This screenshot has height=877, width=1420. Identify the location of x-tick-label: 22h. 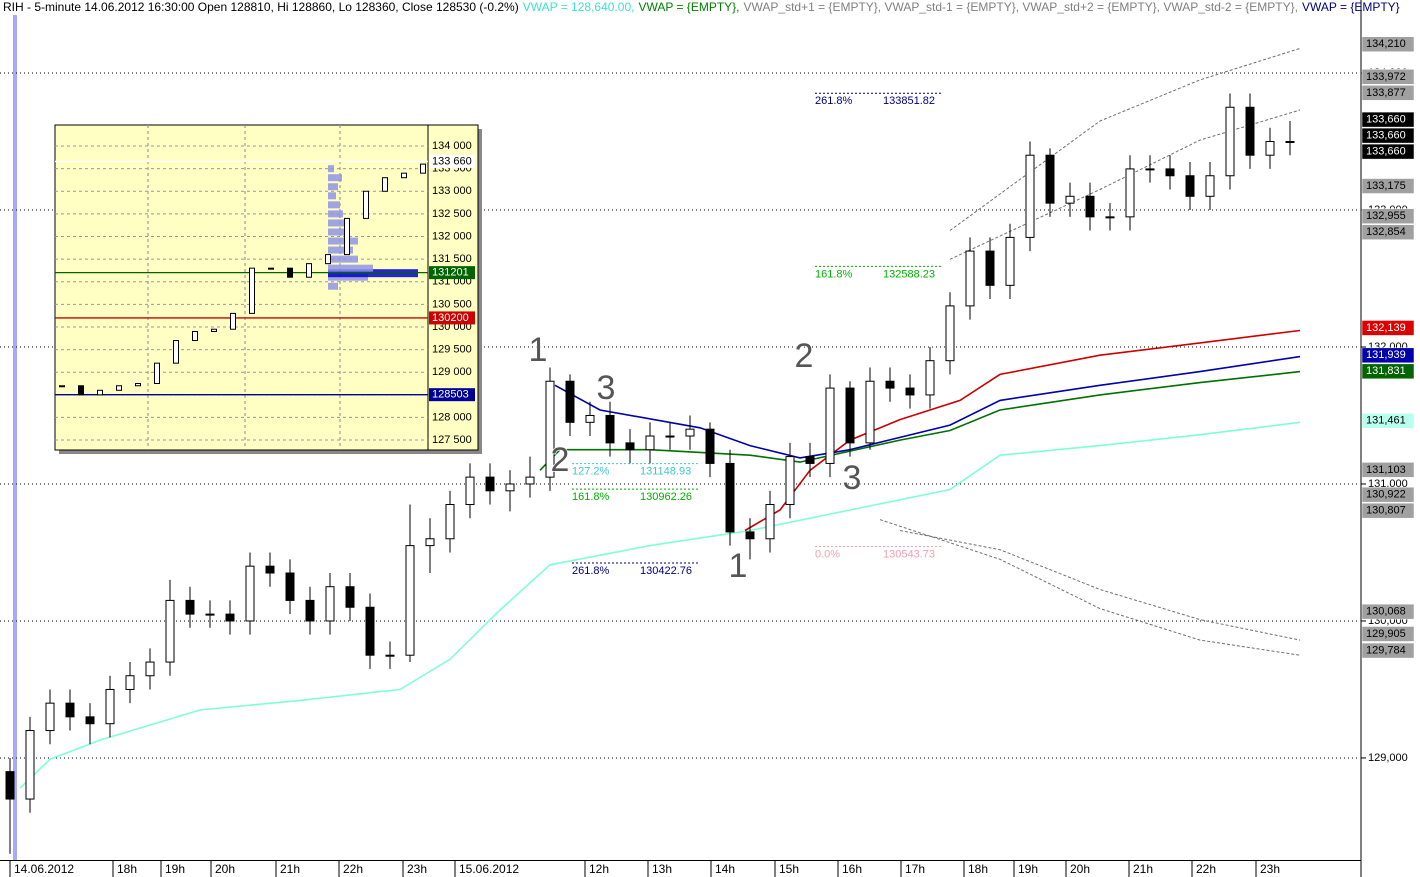
(1206, 869).